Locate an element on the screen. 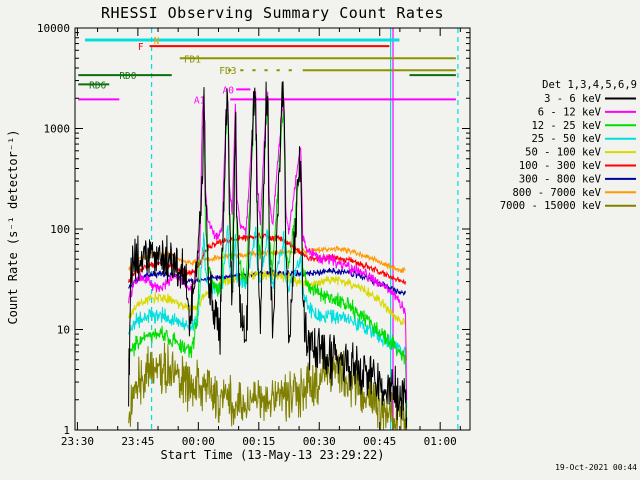  x-tick-label: 23:45 is located at coordinates (137, 441).